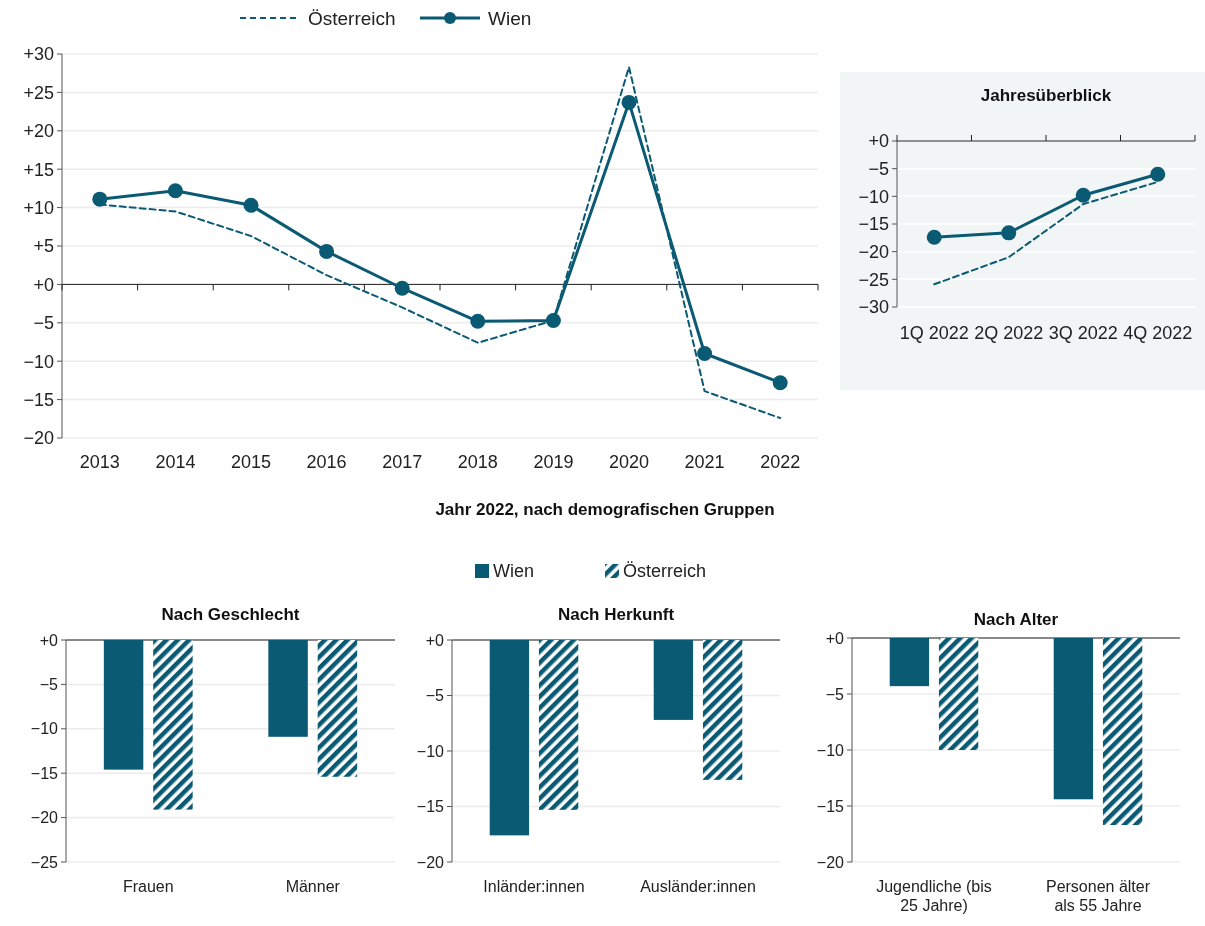 The height and width of the screenshot is (926, 1205). Describe the element at coordinates (175, 462) in the screenshot. I see `x-tick-label: 2014` at that location.